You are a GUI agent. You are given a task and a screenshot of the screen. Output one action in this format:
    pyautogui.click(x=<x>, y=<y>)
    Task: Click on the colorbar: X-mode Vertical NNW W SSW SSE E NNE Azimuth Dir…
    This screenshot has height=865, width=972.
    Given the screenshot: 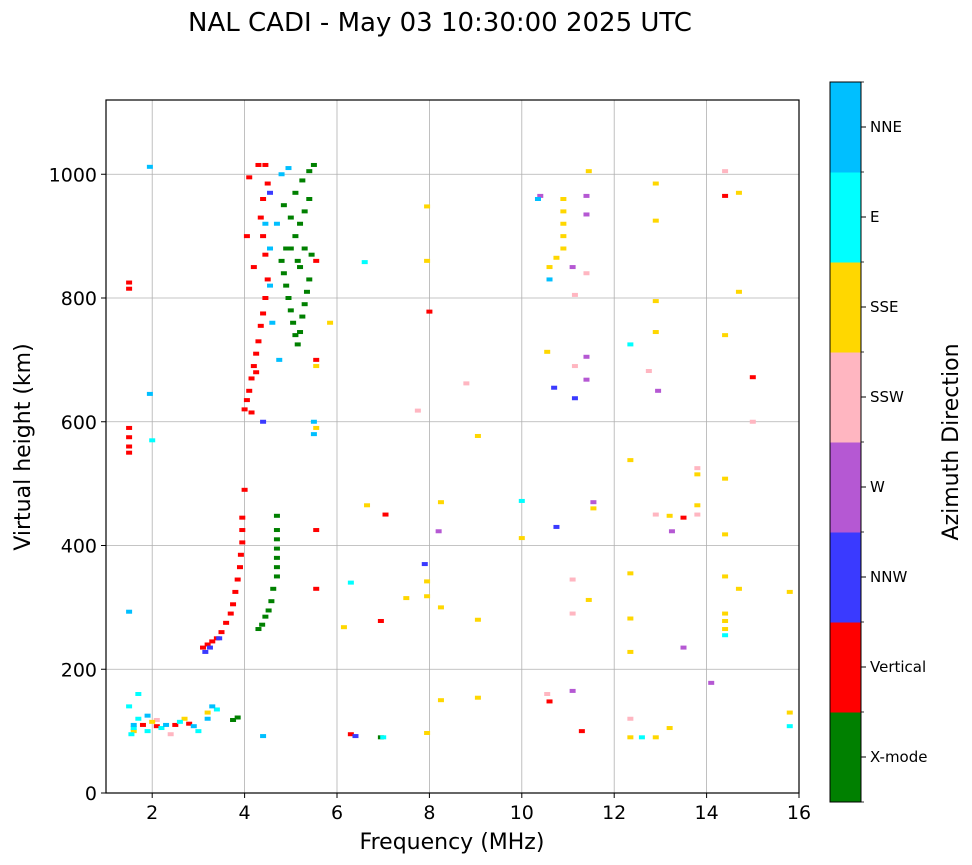 What is the action you would take?
    pyautogui.click(x=896, y=442)
    